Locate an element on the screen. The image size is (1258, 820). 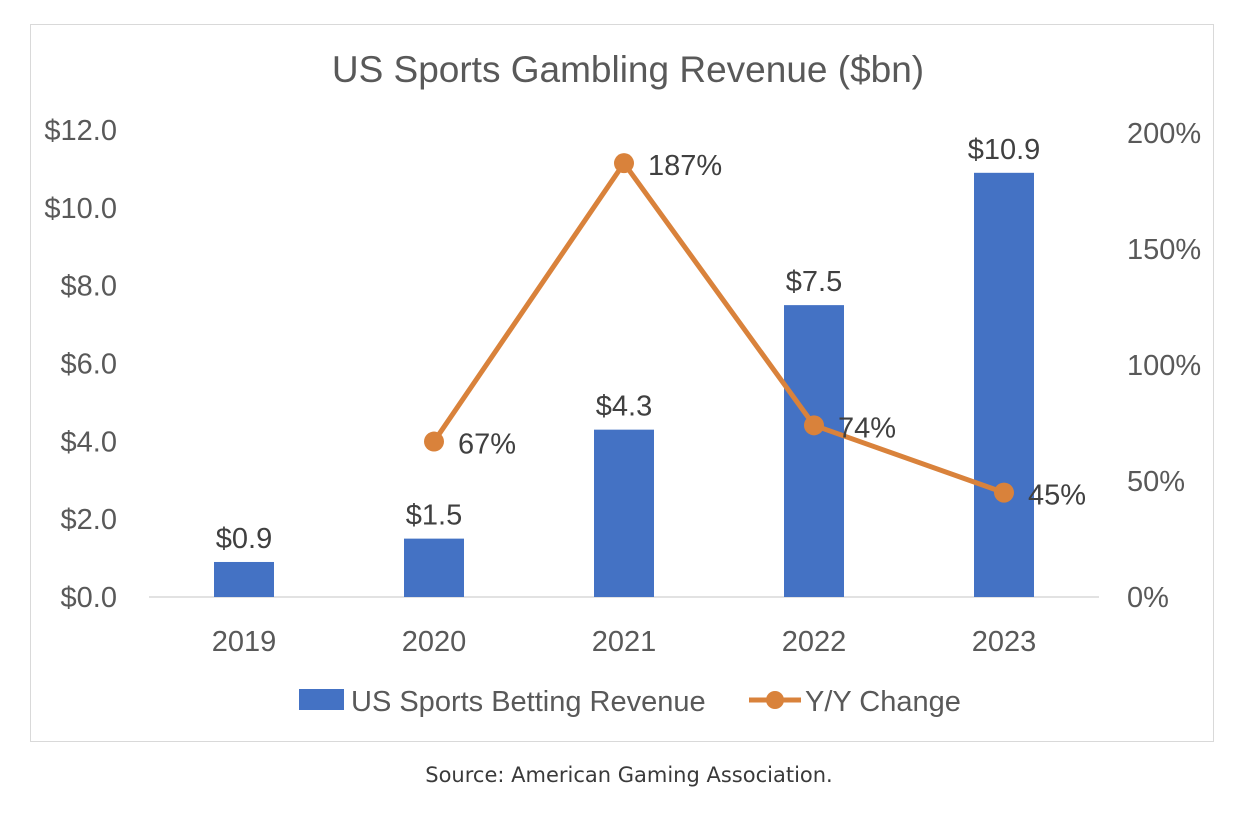
bar-data-label: $7.5 is located at coordinates (814, 282).